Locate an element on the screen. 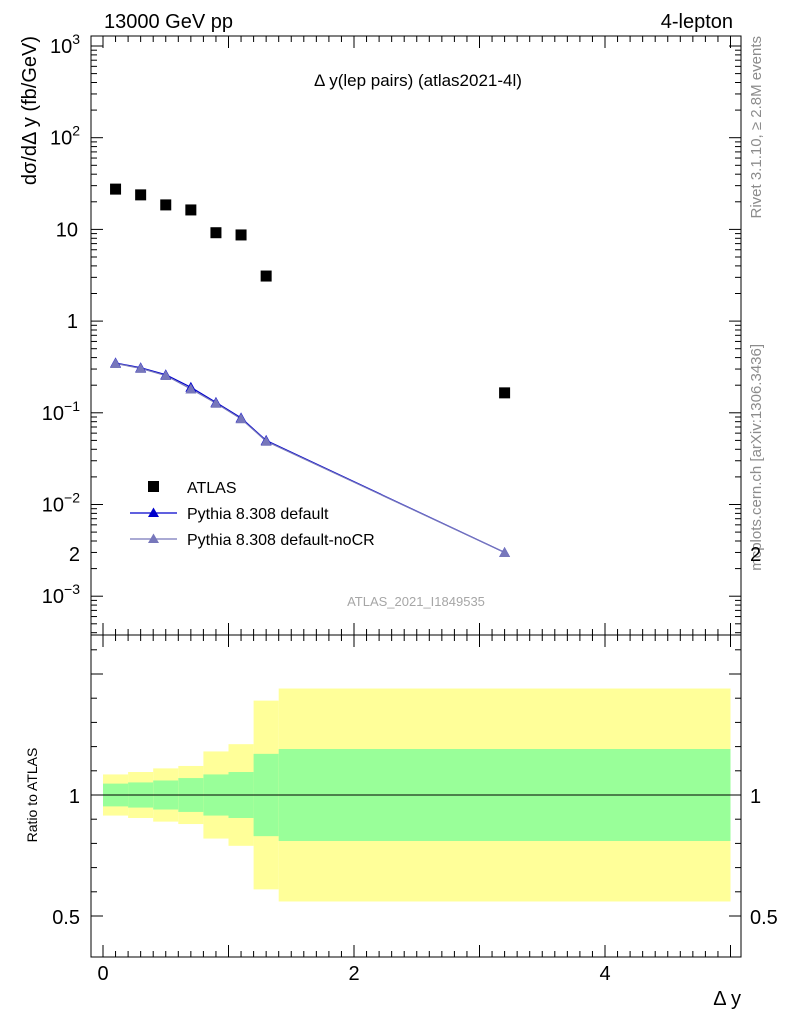 The image size is (786, 1024). analysis-reference-label: ATLAS_2021_I1849535 is located at coordinates (416, 601).